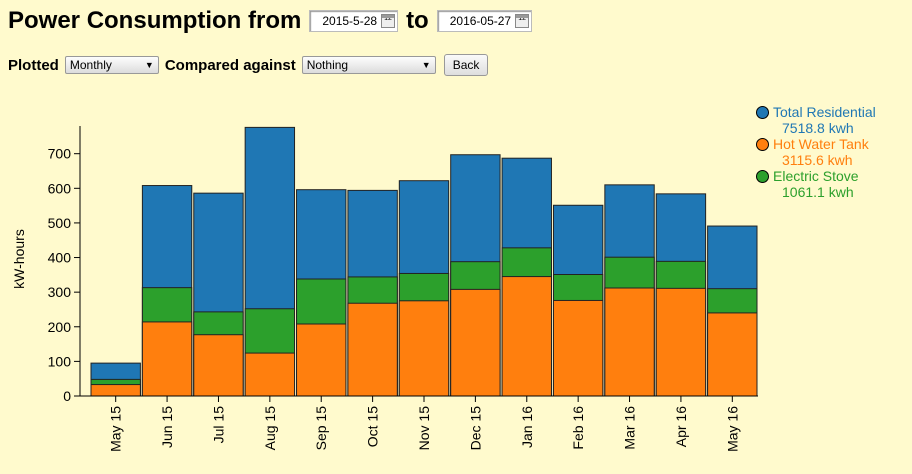  Describe the element at coordinates (818, 128) in the screenshot. I see `legend-value-total: 7518.8 kwh` at that location.